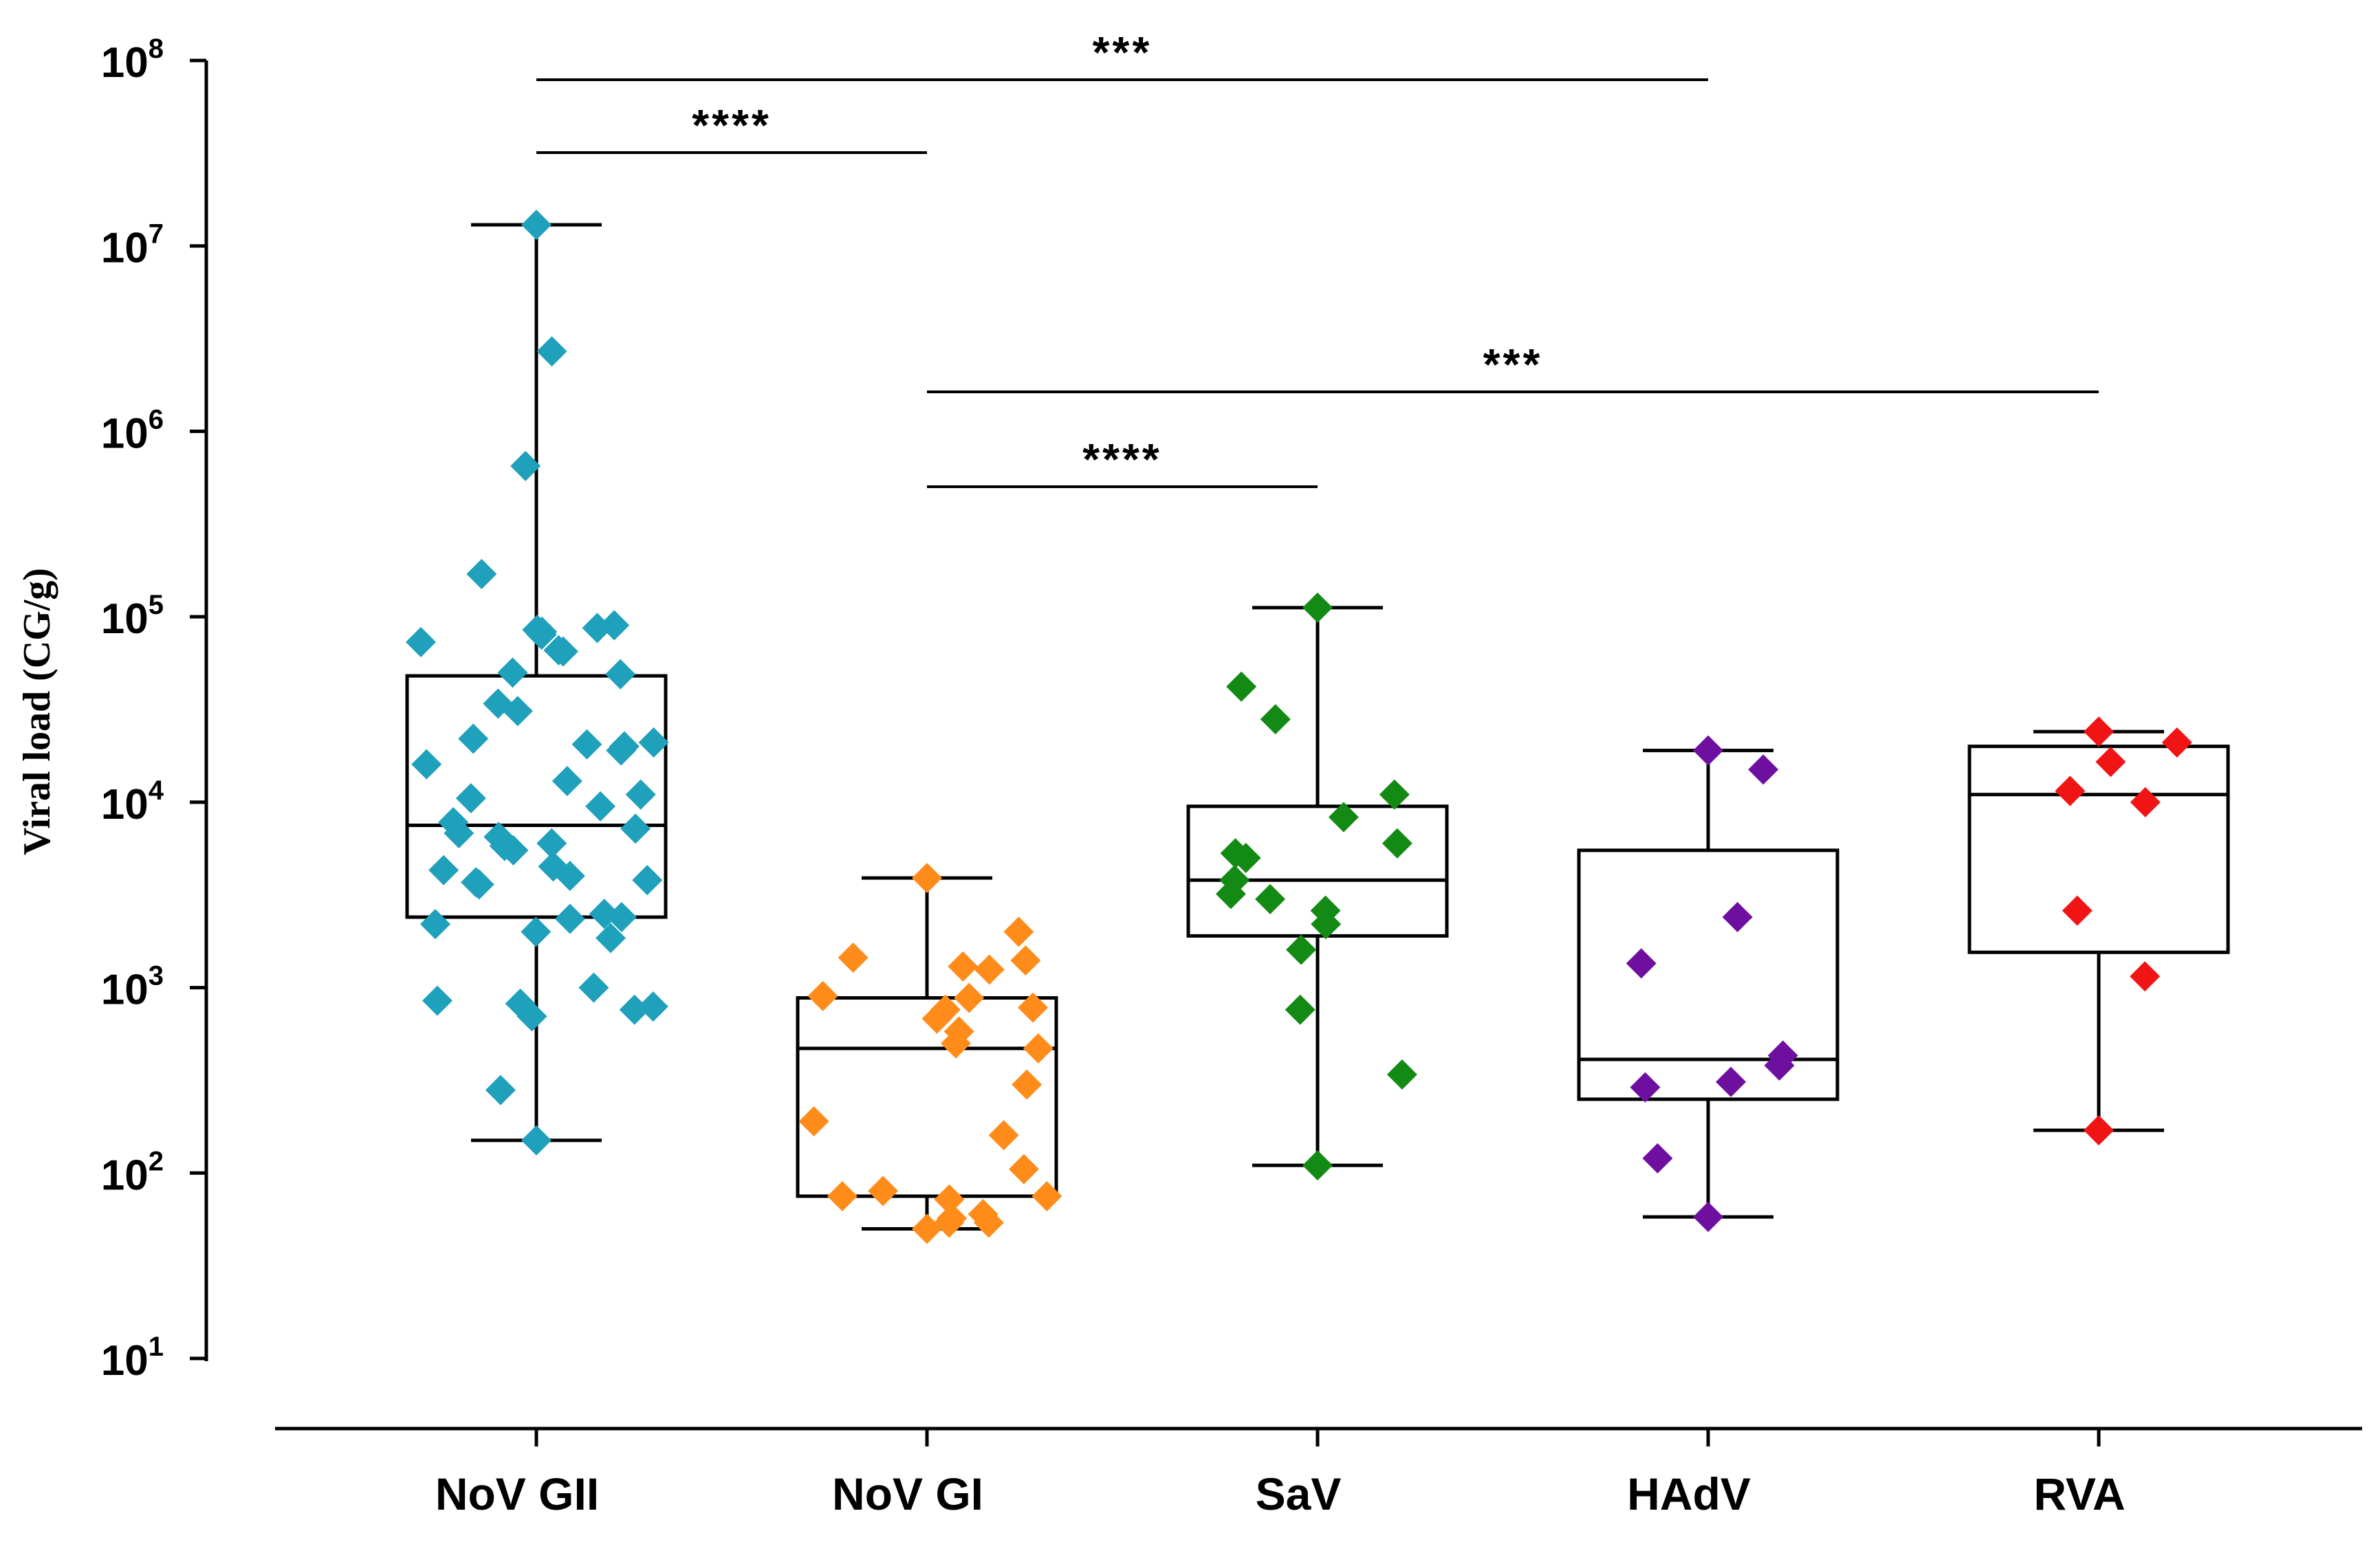 The height and width of the screenshot is (1542, 2380). I want to click on y-tick-label: 10⁴, so click(132, 801).